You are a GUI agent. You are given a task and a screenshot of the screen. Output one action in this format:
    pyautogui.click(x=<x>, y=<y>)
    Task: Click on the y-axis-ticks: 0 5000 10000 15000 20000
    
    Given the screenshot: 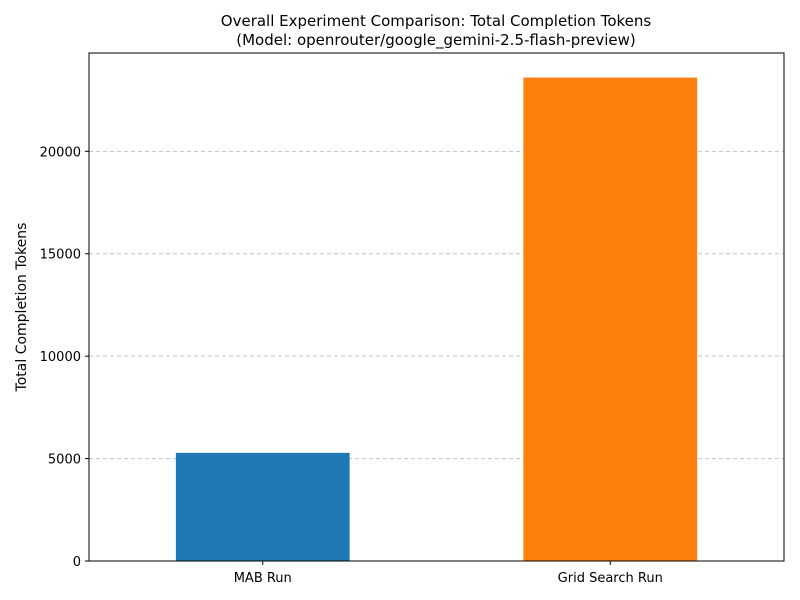 What is the action you would take?
    pyautogui.click(x=64, y=357)
    